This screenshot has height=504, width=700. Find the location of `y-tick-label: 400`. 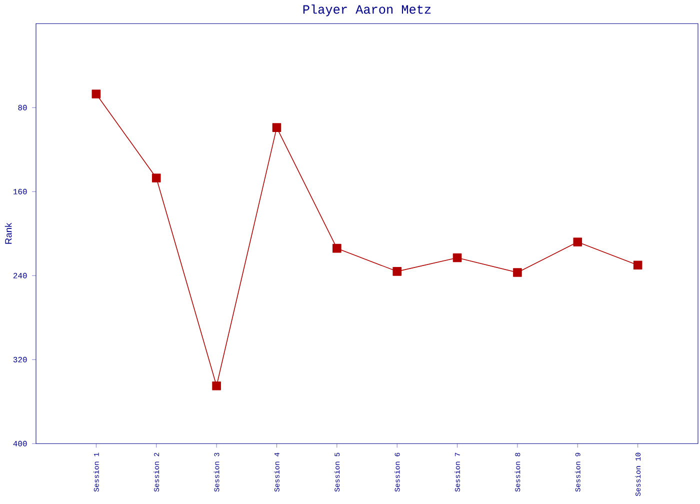

y-tick-label: 400 is located at coordinates (20, 444).